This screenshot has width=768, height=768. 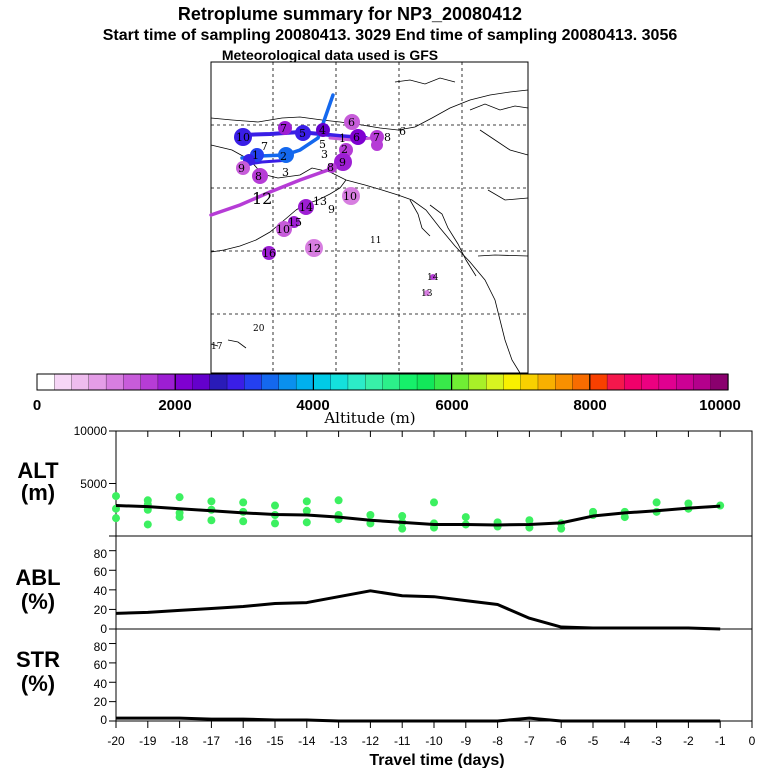 What do you see at coordinates (375, 241) in the screenshot?
I see `plume-label: 11` at bounding box center [375, 241].